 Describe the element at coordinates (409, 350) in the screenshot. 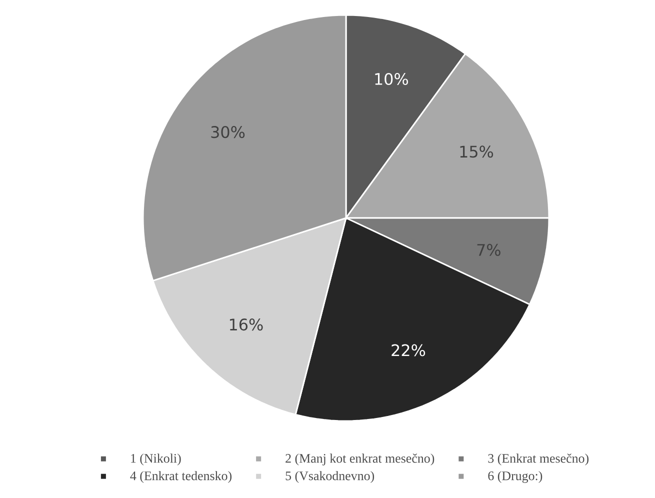

I see `data-label: 22%` at that location.